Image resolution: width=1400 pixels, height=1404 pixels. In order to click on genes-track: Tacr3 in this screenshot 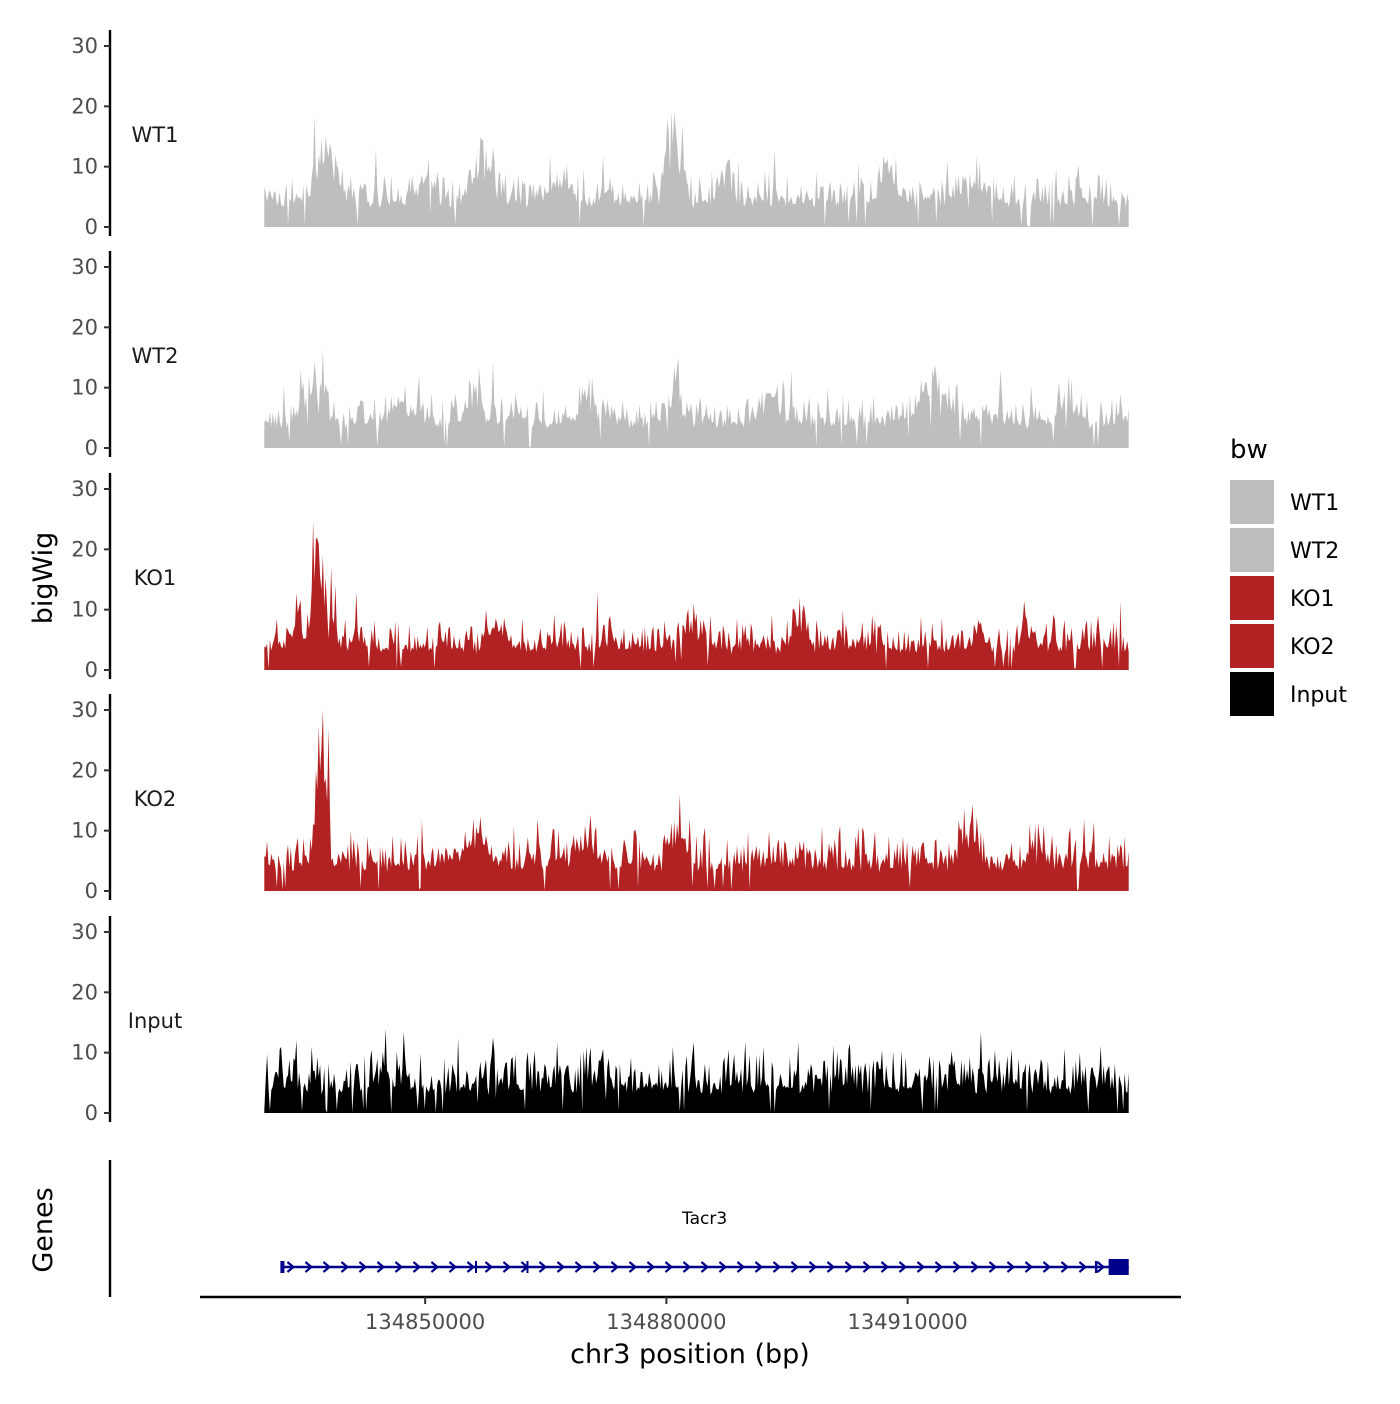, I will do `click(618, 1228)`.